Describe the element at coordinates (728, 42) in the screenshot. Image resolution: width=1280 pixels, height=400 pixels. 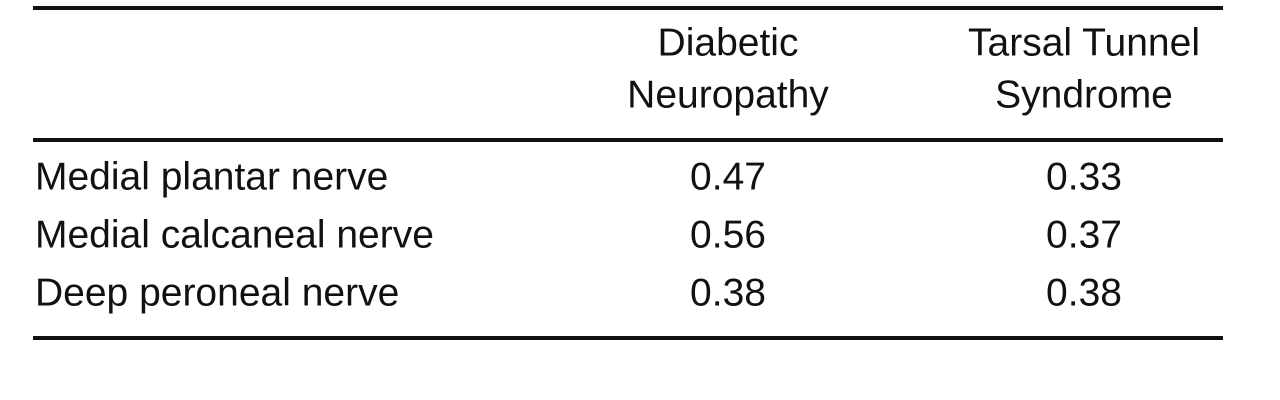
I see `column-header: Diabetic` at that location.